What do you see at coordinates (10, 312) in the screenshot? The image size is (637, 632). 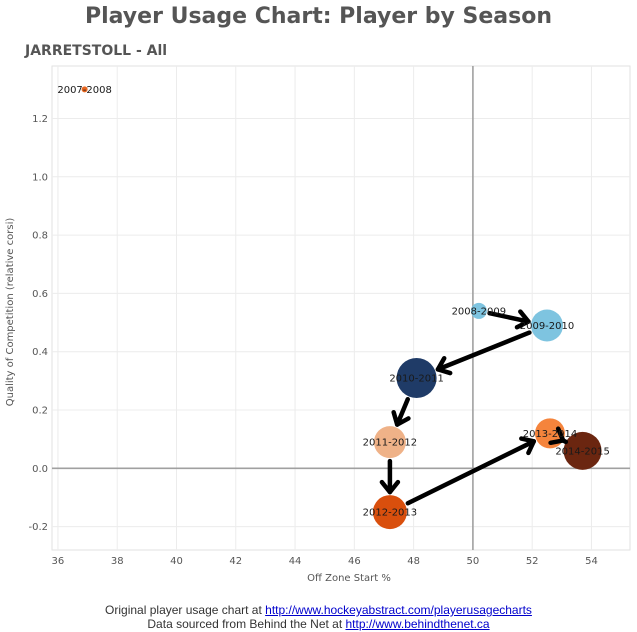 I see `y-axis-label: Quality of Competition (relative corsi)` at bounding box center [10, 312].